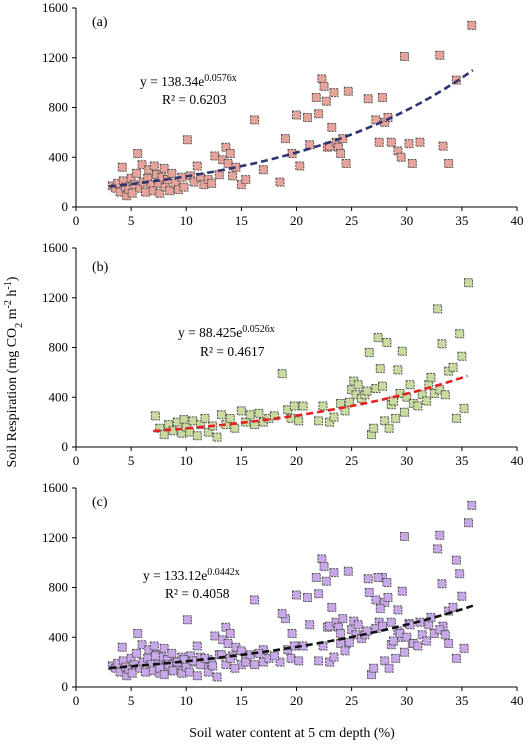  What do you see at coordinates (100, 502) in the screenshot?
I see `panel-label: (c)` at bounding box center [100, 502].